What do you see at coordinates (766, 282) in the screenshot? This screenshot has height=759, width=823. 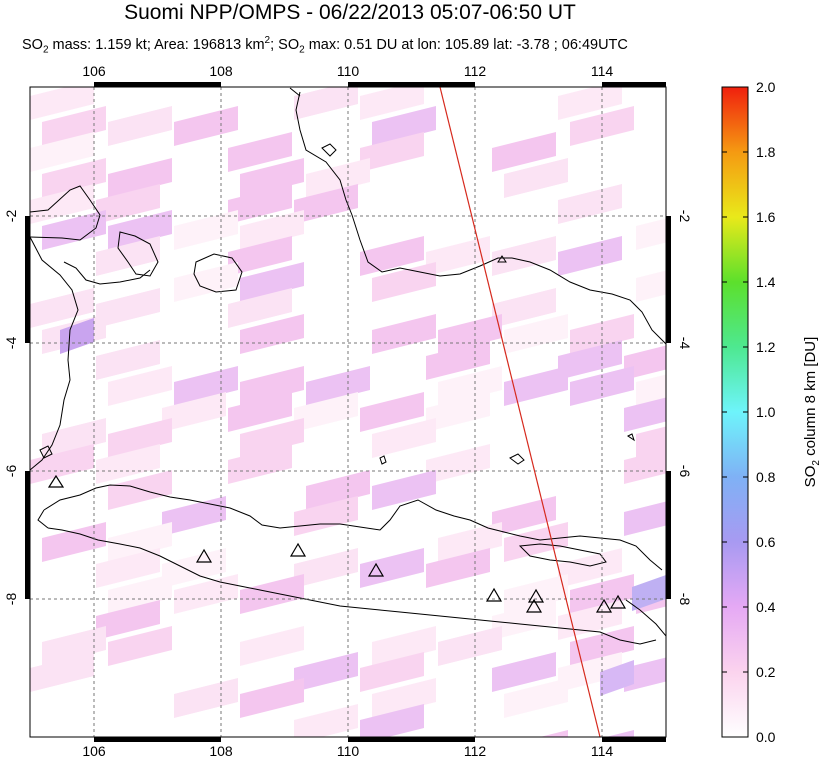 I see `colorbar-tick-label: 1.4` at bounding box center [766, 282].